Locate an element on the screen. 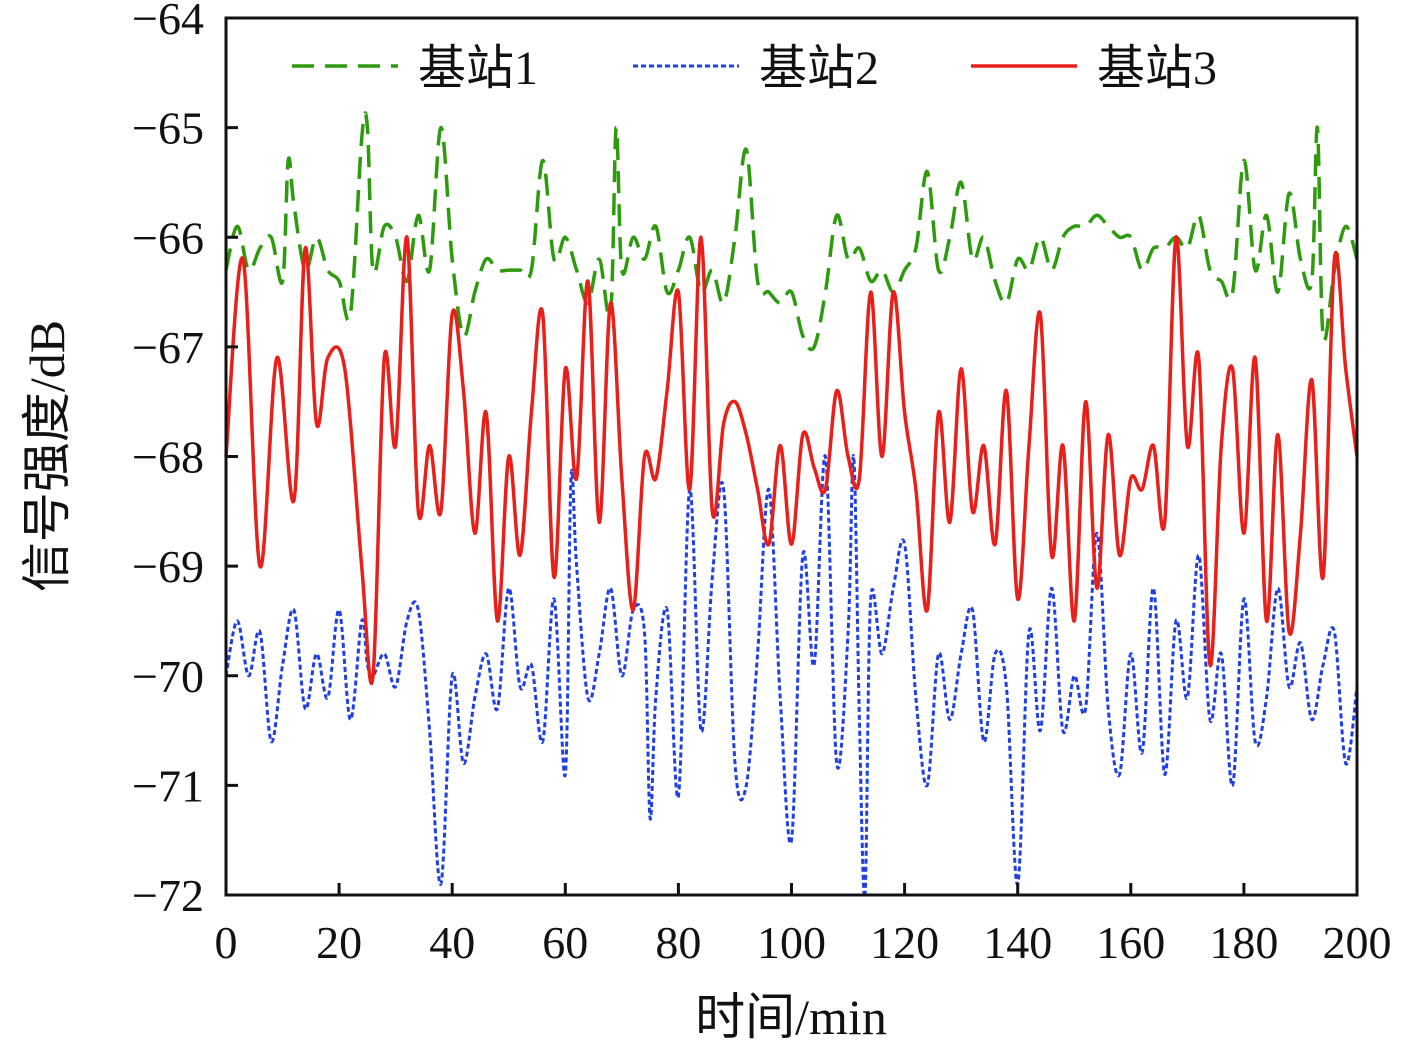  x-tick-label: 40 is located at coordinates (452, 942).